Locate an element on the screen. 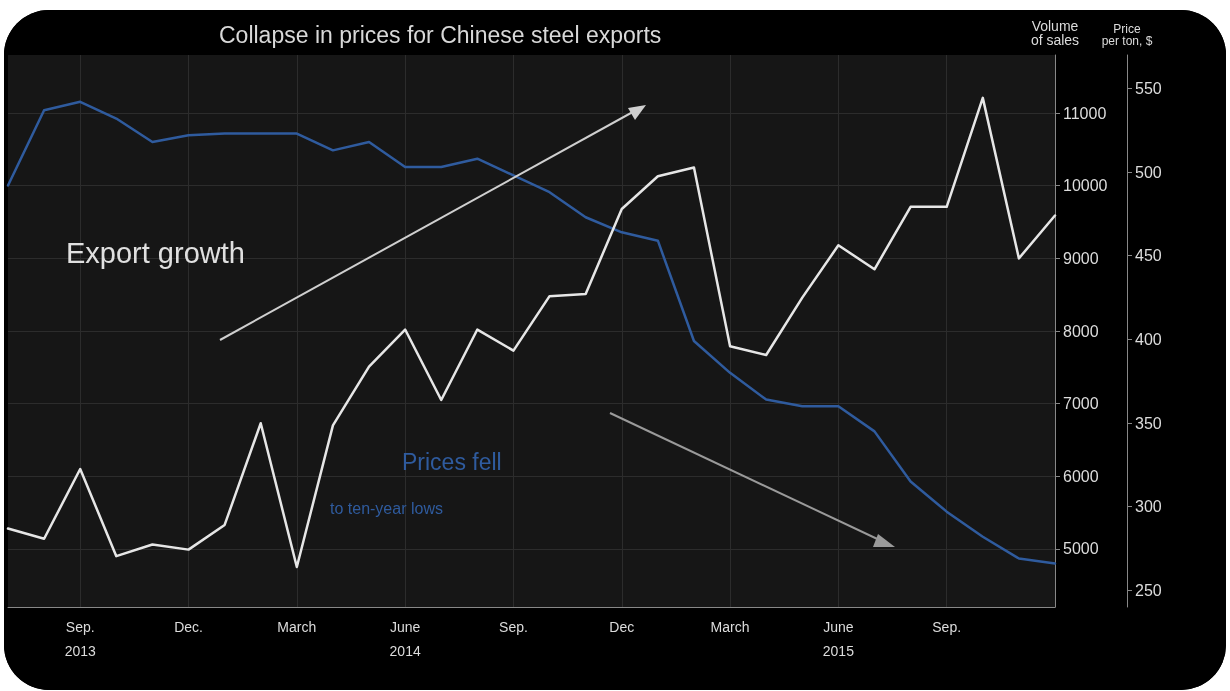 This screenshot has height=691, width=1230. y2-tick-label: 300 is located at coordinates (1148, 507).